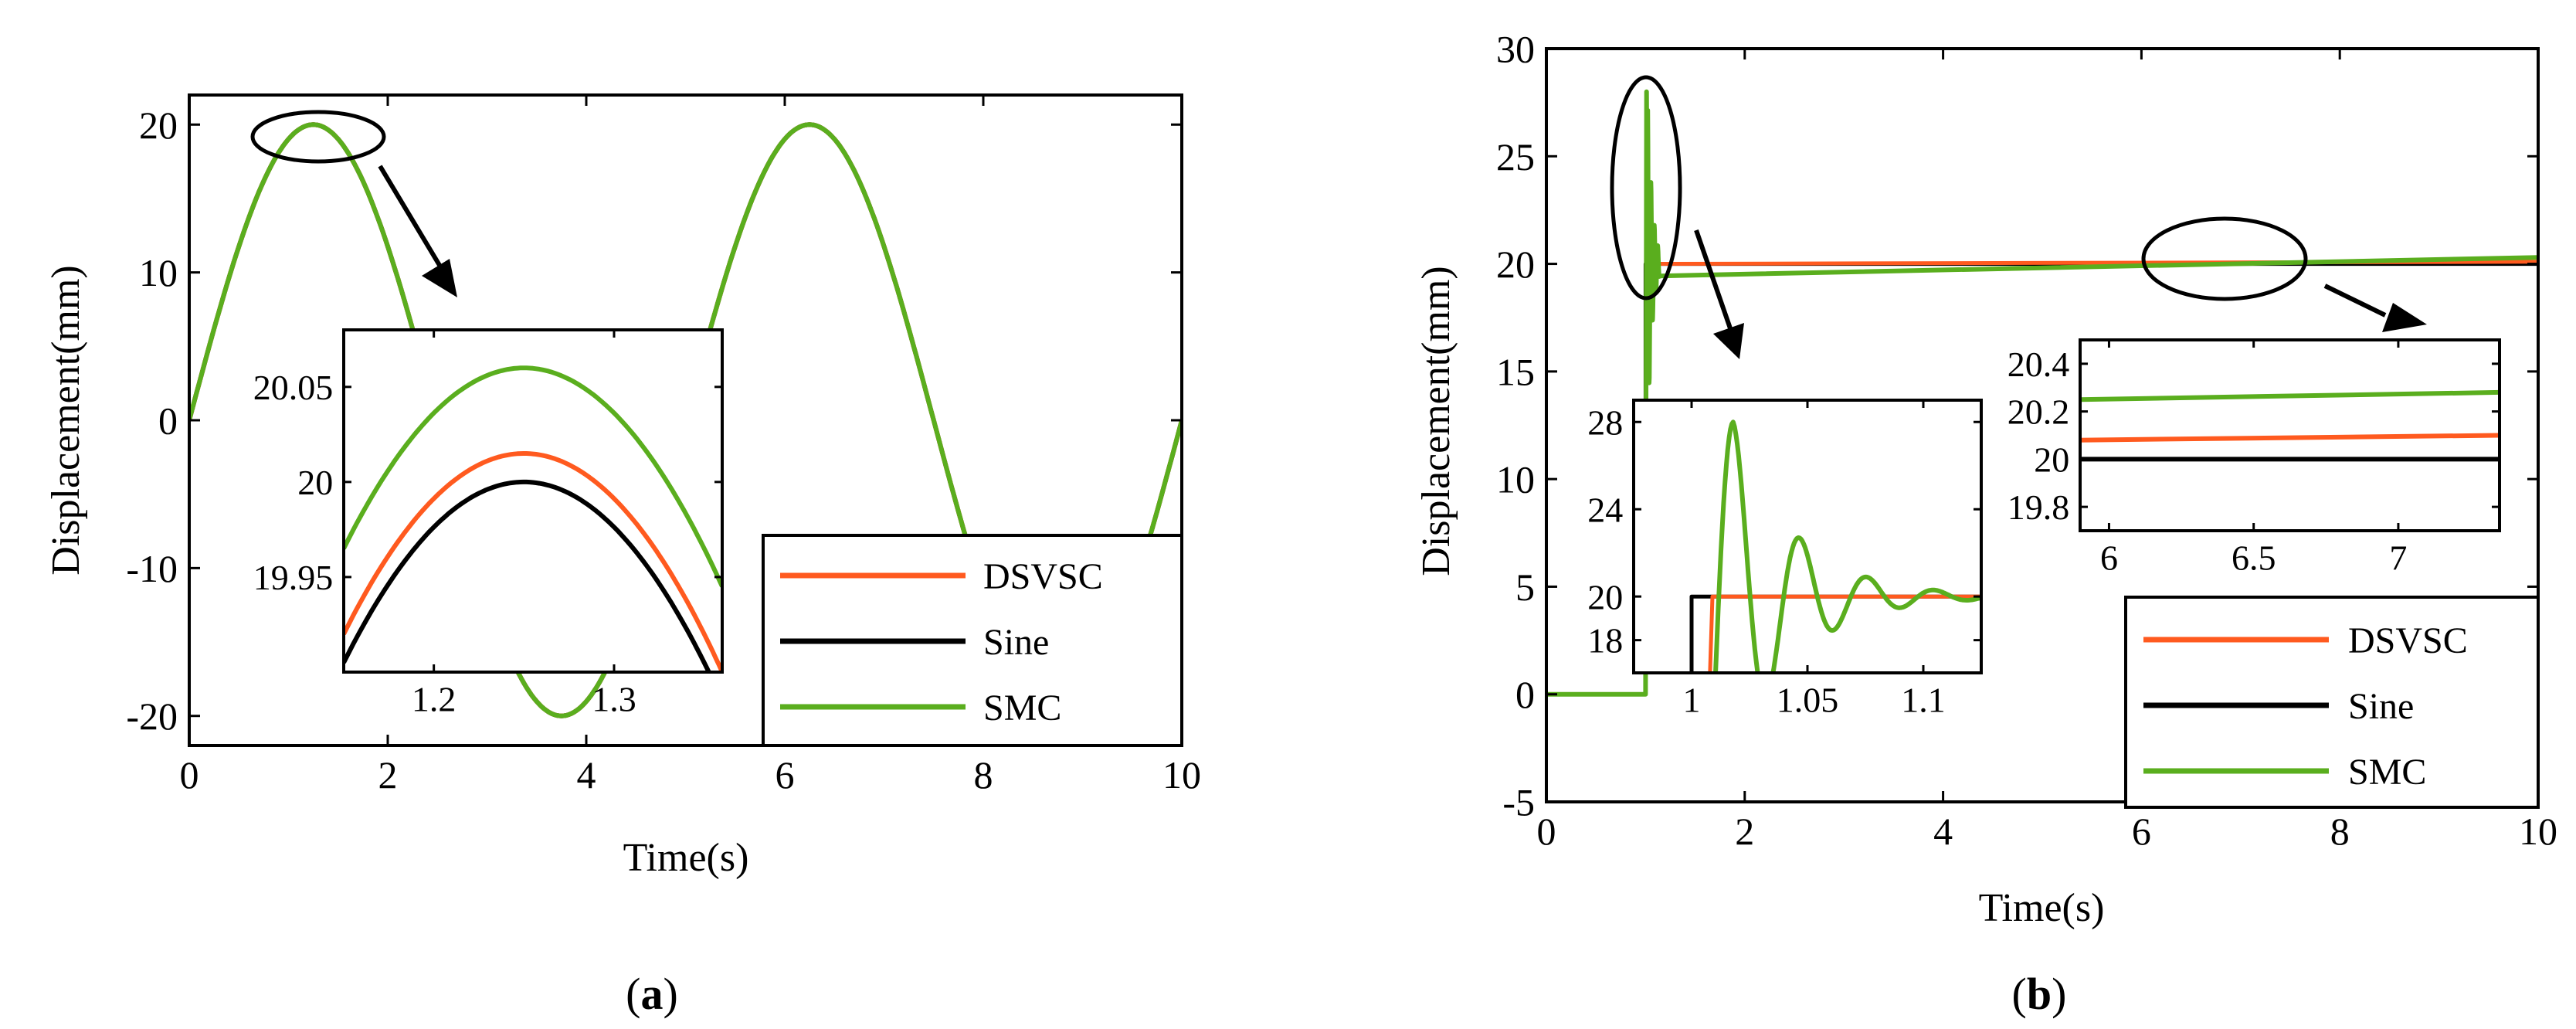 This screenshot has height=1029, width=2576. What do you see at coordinates (1518, 802) in the screenshot?
I see `panel-b-y-tick-label: -5` at bounding box center [1518, 802].